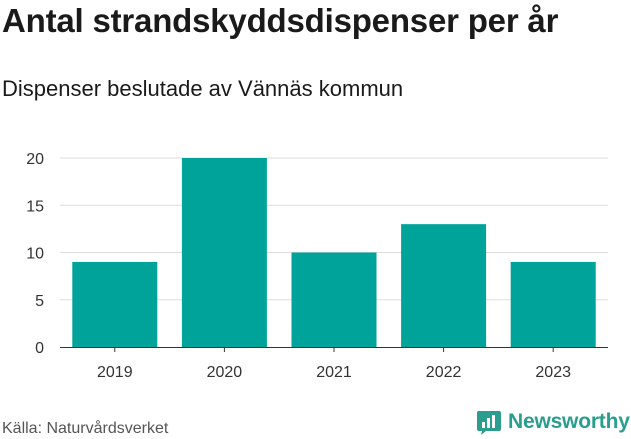 The image size is (631, 439). Describe the element at coordinates (115, 372) in the screenshot. I see `x-tick-label: 2019` at that location.